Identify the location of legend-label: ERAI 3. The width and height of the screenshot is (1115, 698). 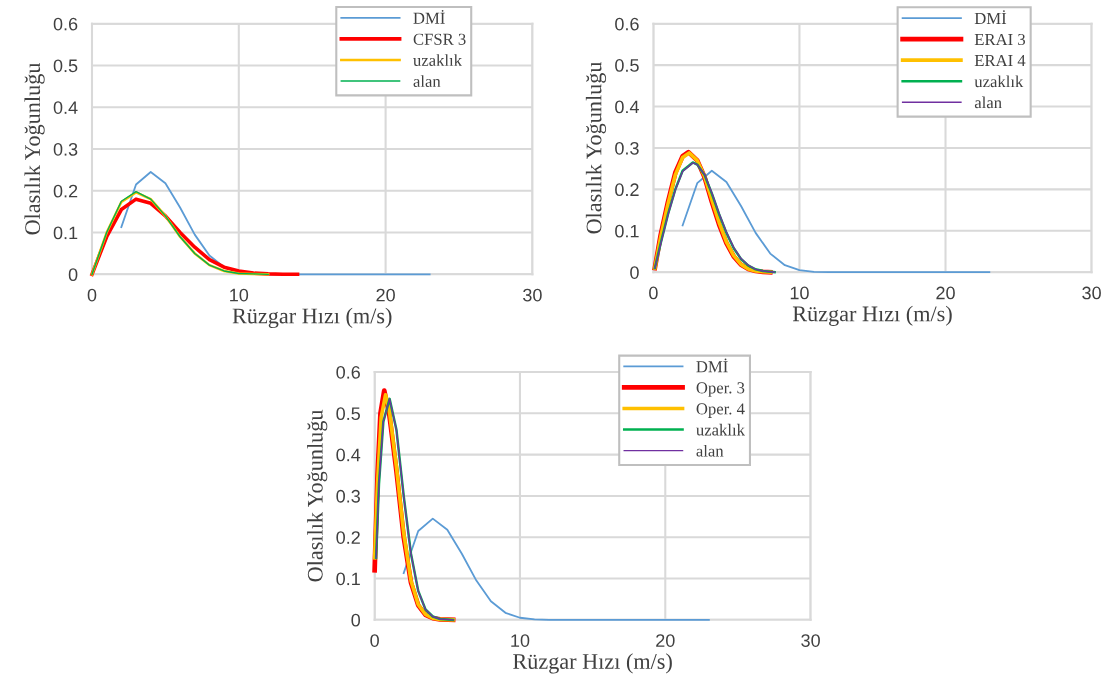
(1000, 39).